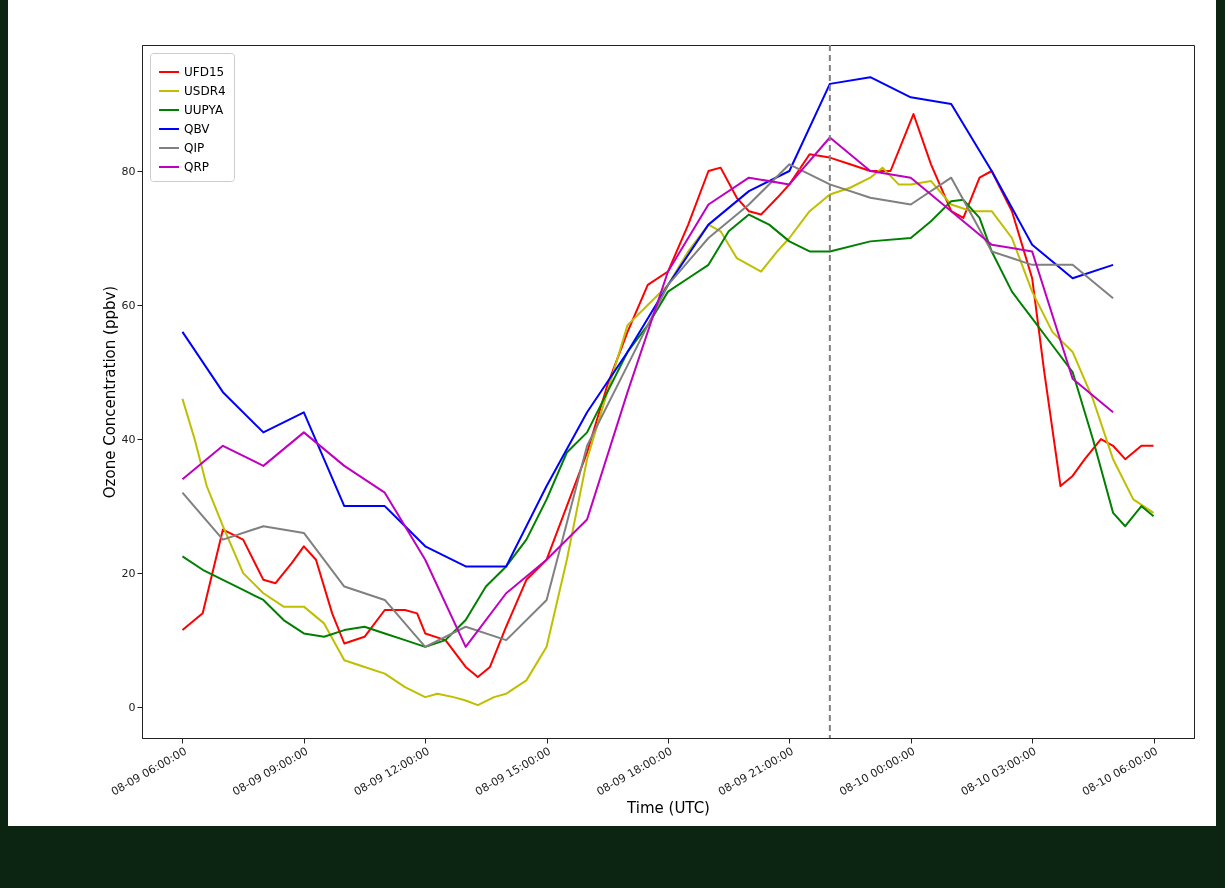 Image resolution: width=1225 pixels, height=888 pixels. Describe the element at coordinates (204, 110) in the screenshot. I see `legend-label: UUPYA` at that location.